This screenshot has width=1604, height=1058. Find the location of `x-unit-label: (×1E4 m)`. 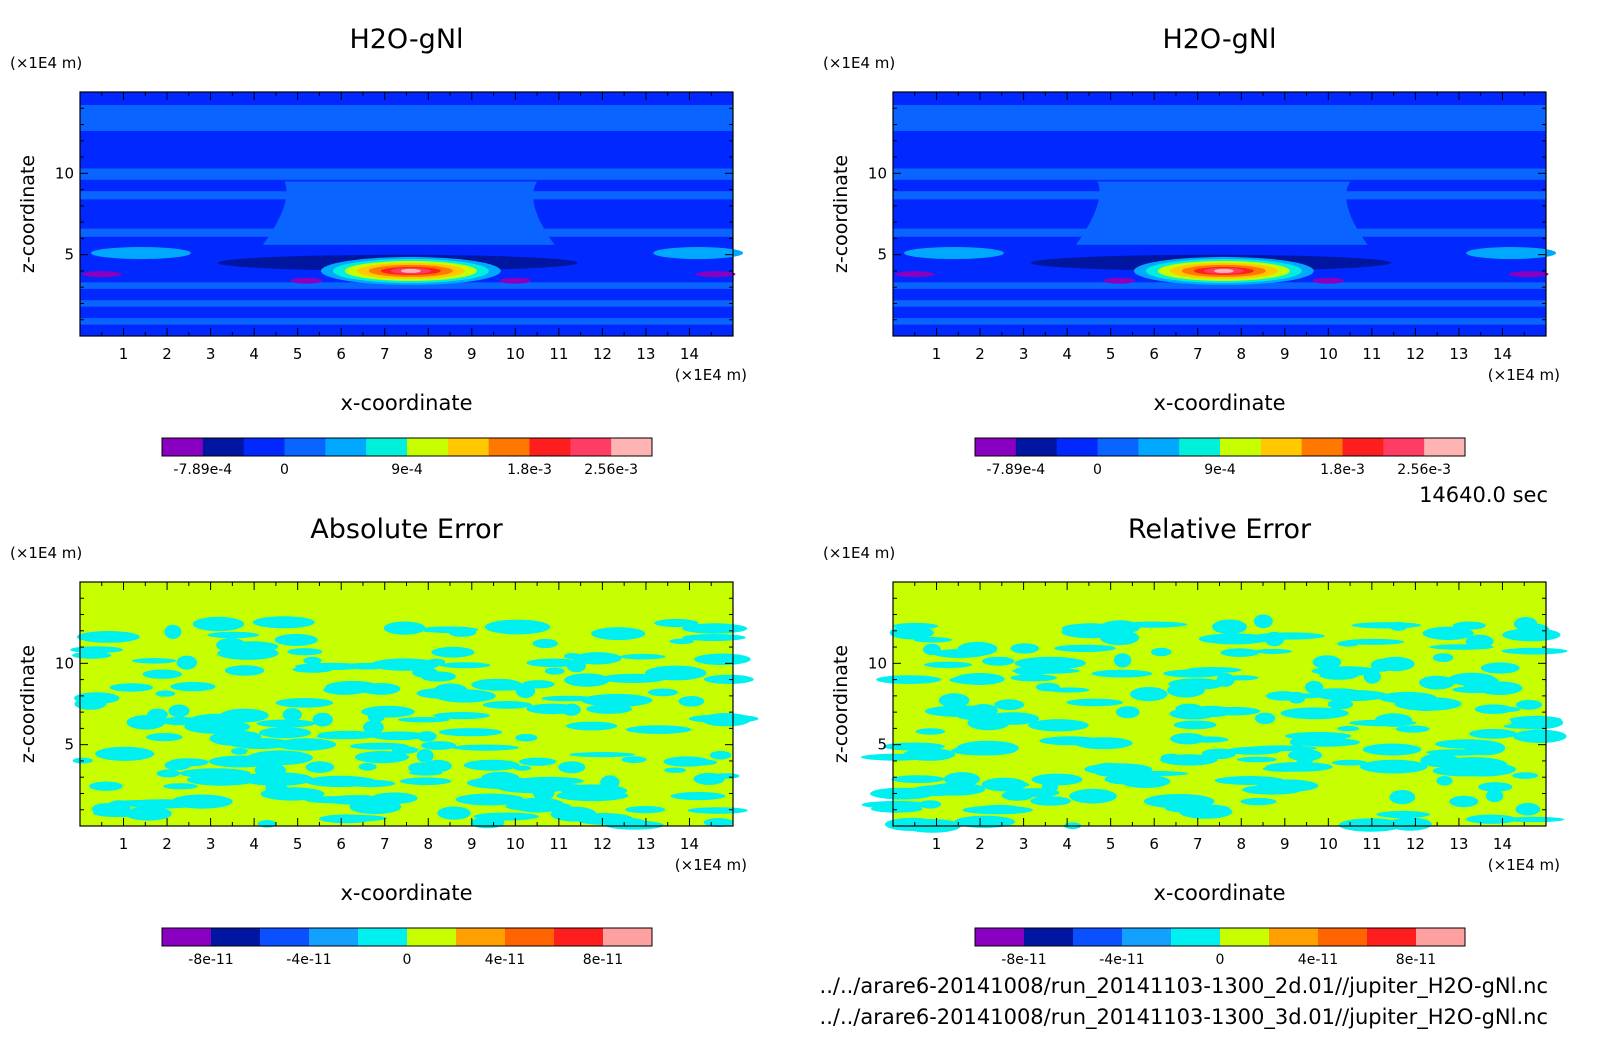

x-unit-label: (×1E4 m) is located at coordinates (711, 375).